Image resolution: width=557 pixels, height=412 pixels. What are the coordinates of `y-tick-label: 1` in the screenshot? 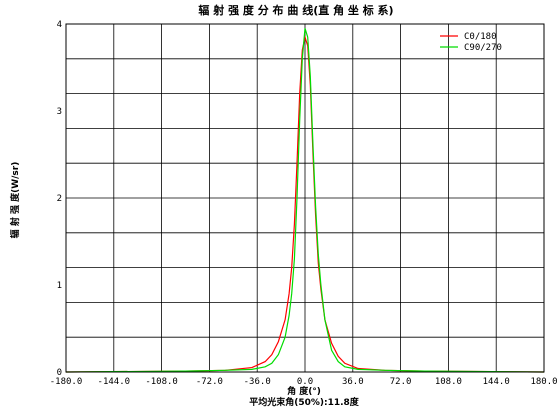 It's located at (59, 286).